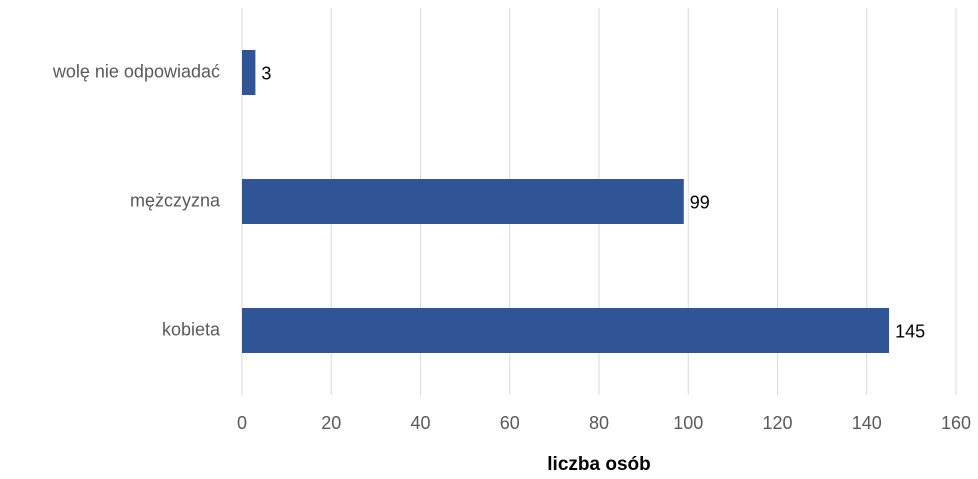 This screenshot has height=479, width=978. What do you see at coordinates (956, 423) in the screenshot?
I see `x-tick-label: 160` at bounding box center [956, 423].